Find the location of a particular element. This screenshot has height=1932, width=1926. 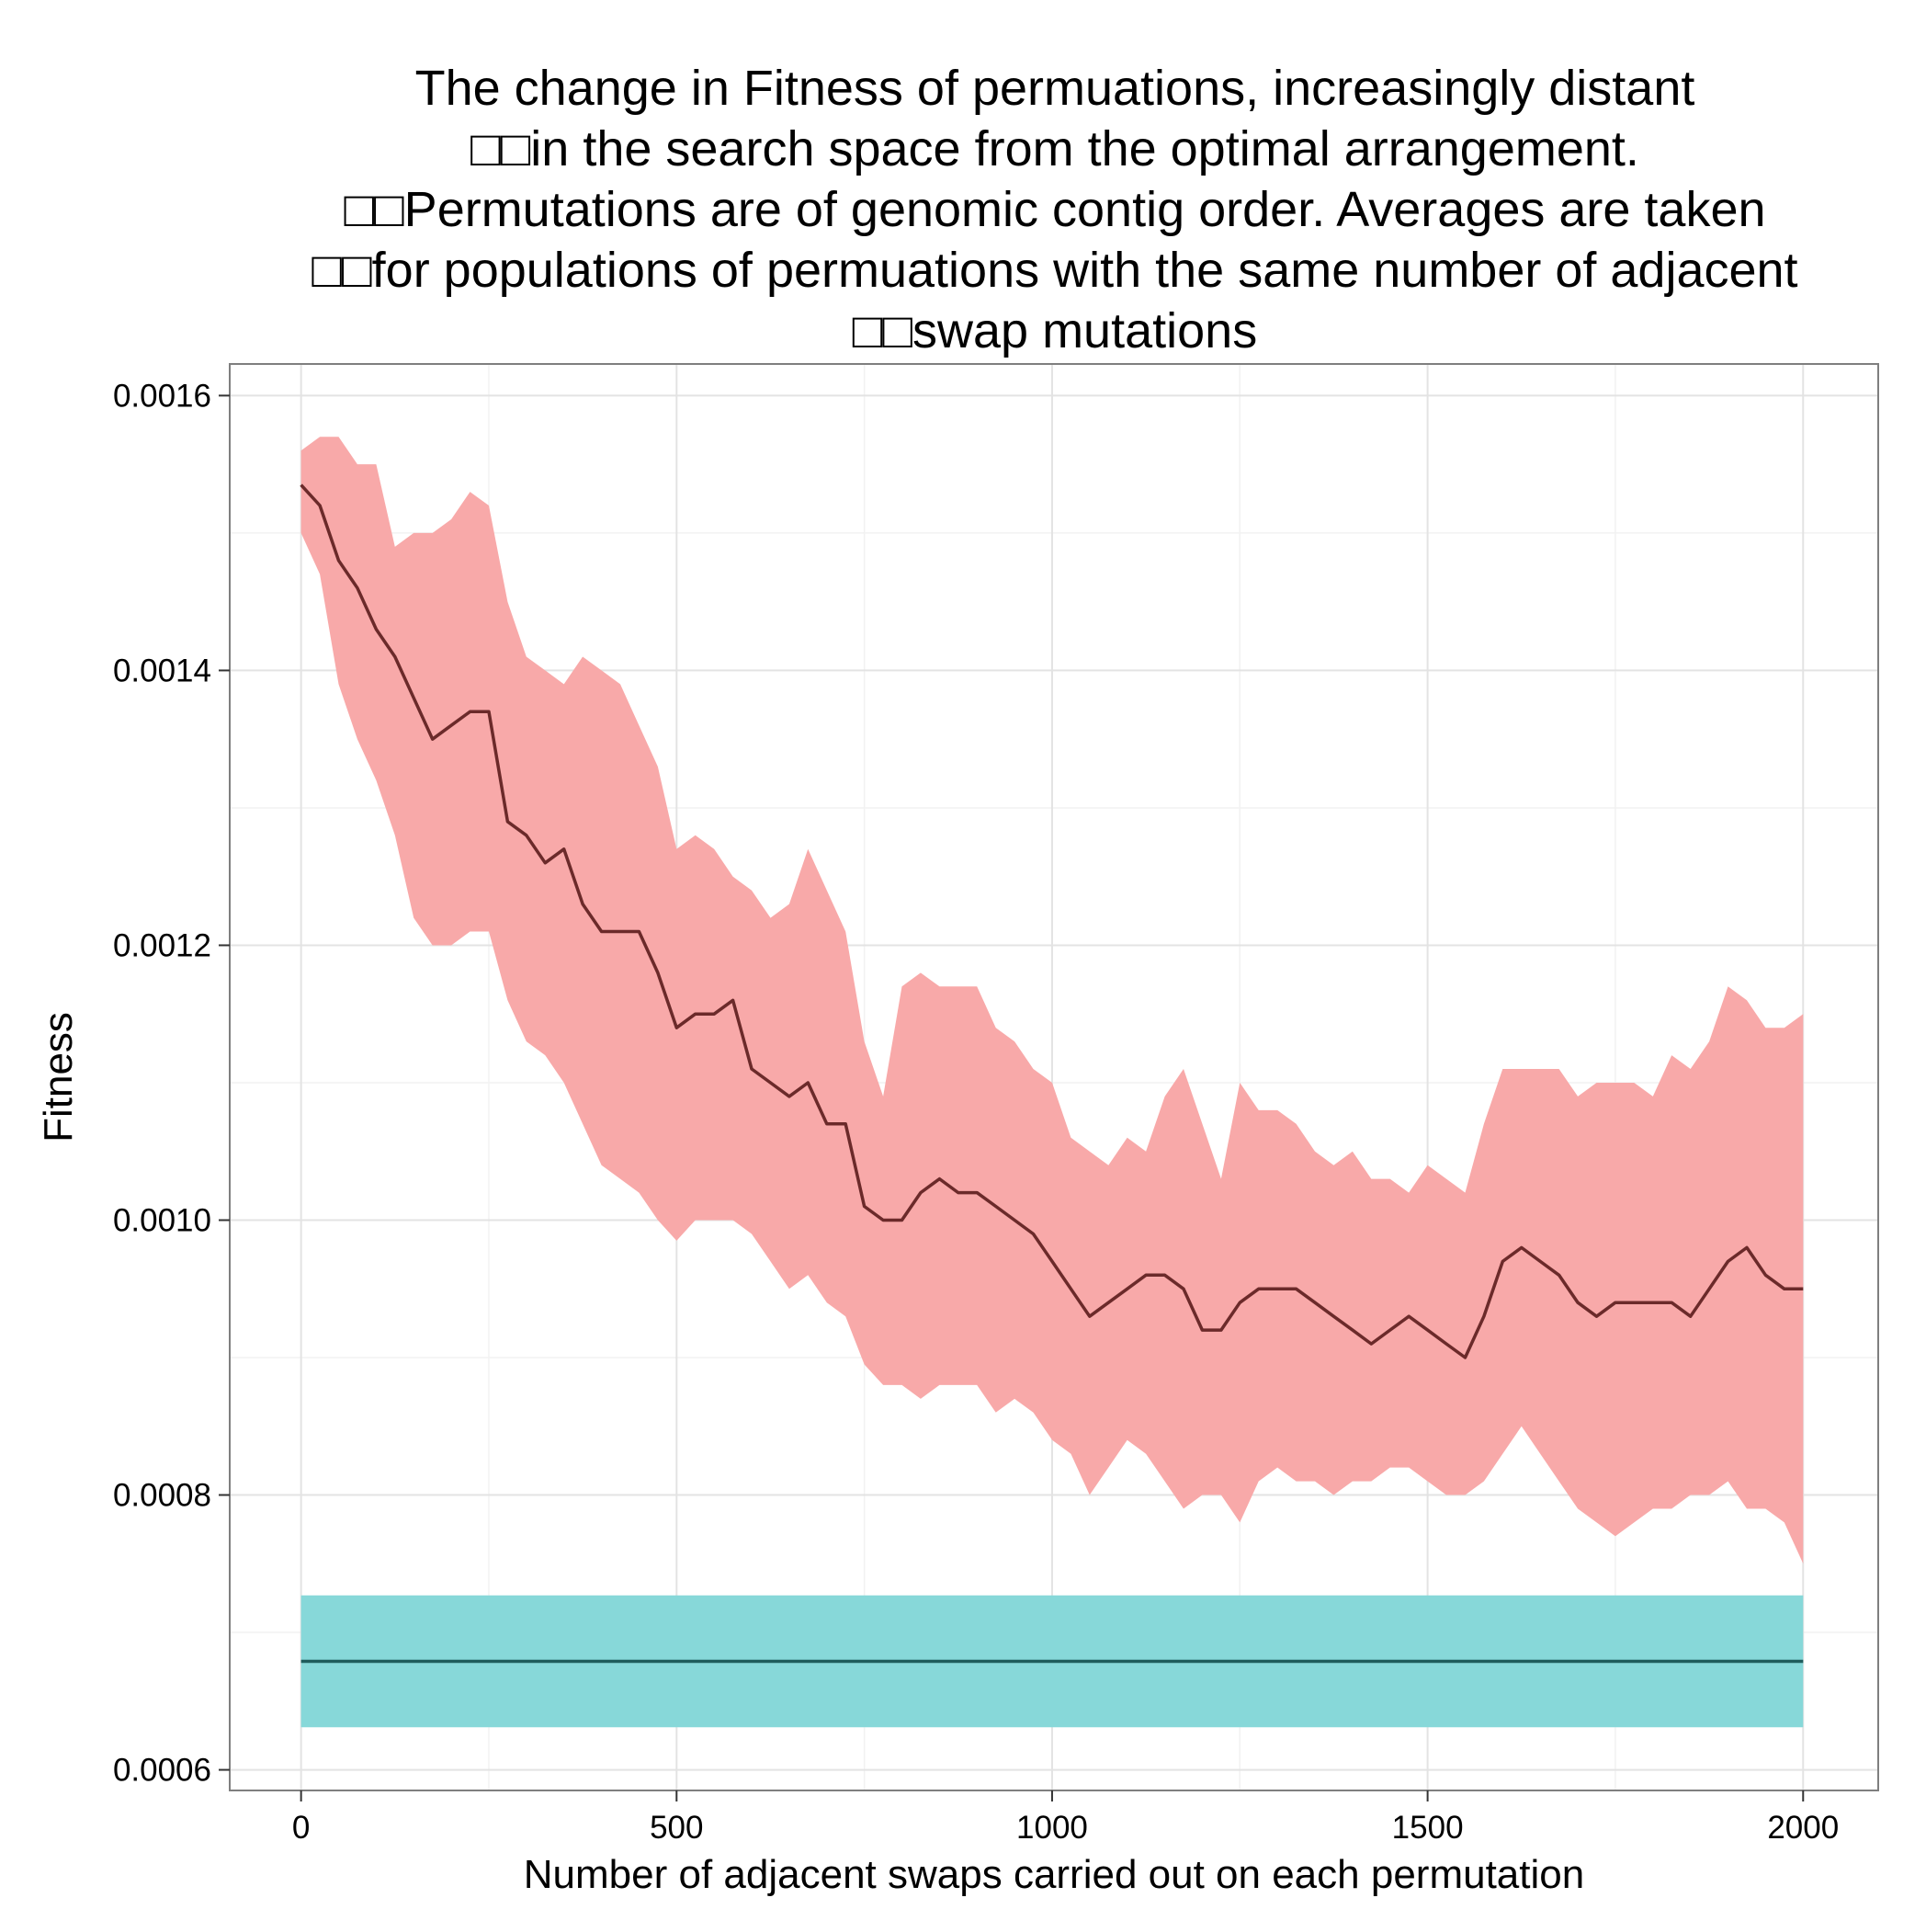

x-tick-label: 500 is located at coordinates (676, 1828).